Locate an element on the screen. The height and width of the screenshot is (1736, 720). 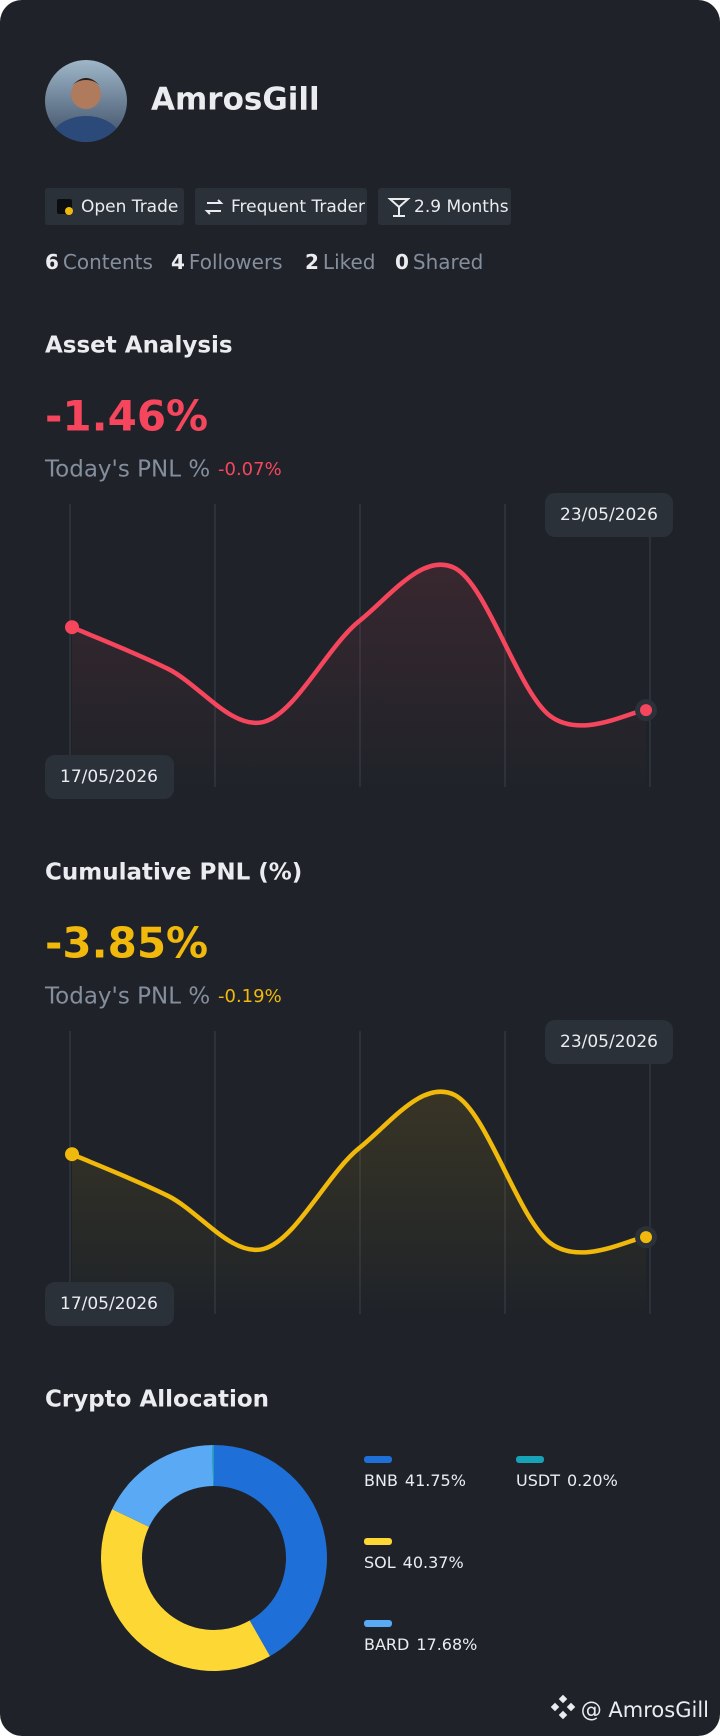
section-title: Cumulative PNL (%) is located at coordinates (173, 873).